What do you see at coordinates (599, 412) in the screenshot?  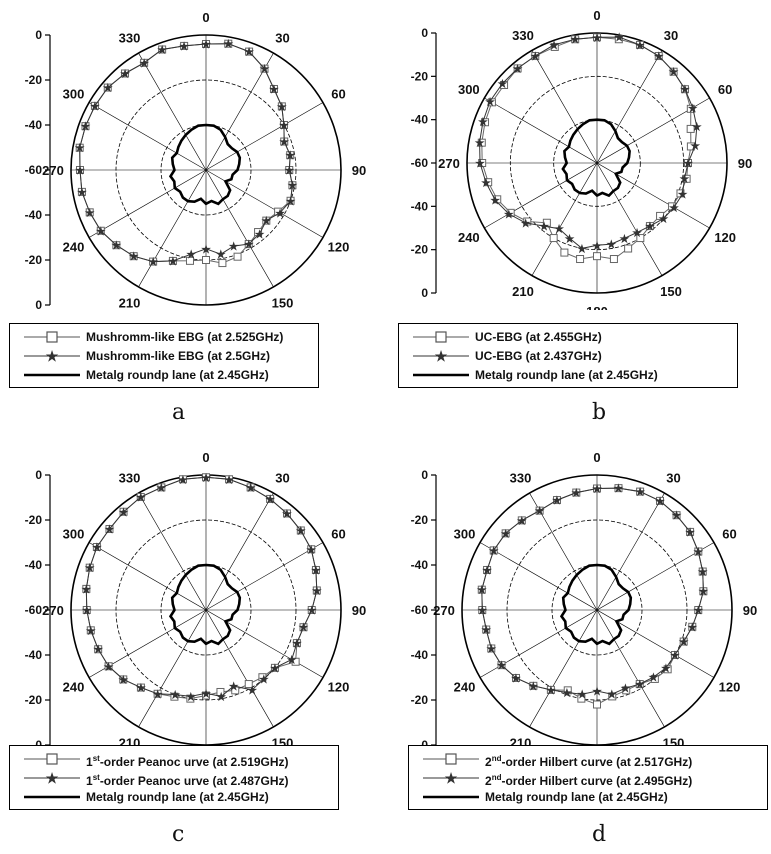 I see `panel-letter-b: b` at bounding box center [599, 412].